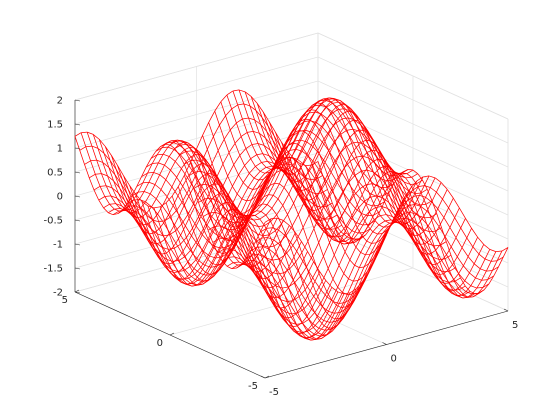 The width and height of the screenshot is (560, 420). What do you see at coordinates (172, 334) in the screenshot?
I see `y-tick-mark` at bounding box center [172, 334].